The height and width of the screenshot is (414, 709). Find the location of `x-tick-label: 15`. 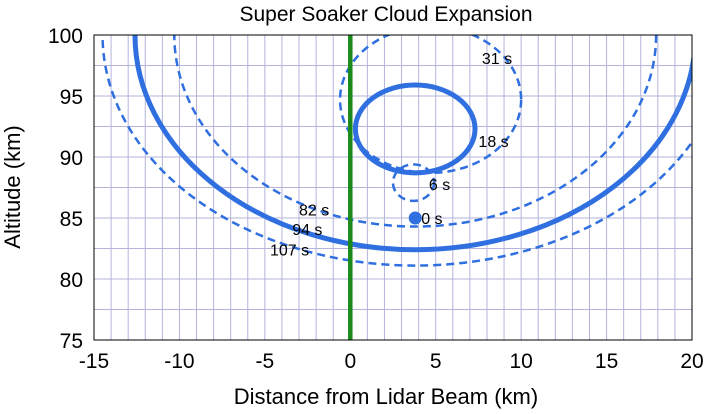

x-tick-label: 15 is located at coordinates (606, 361).